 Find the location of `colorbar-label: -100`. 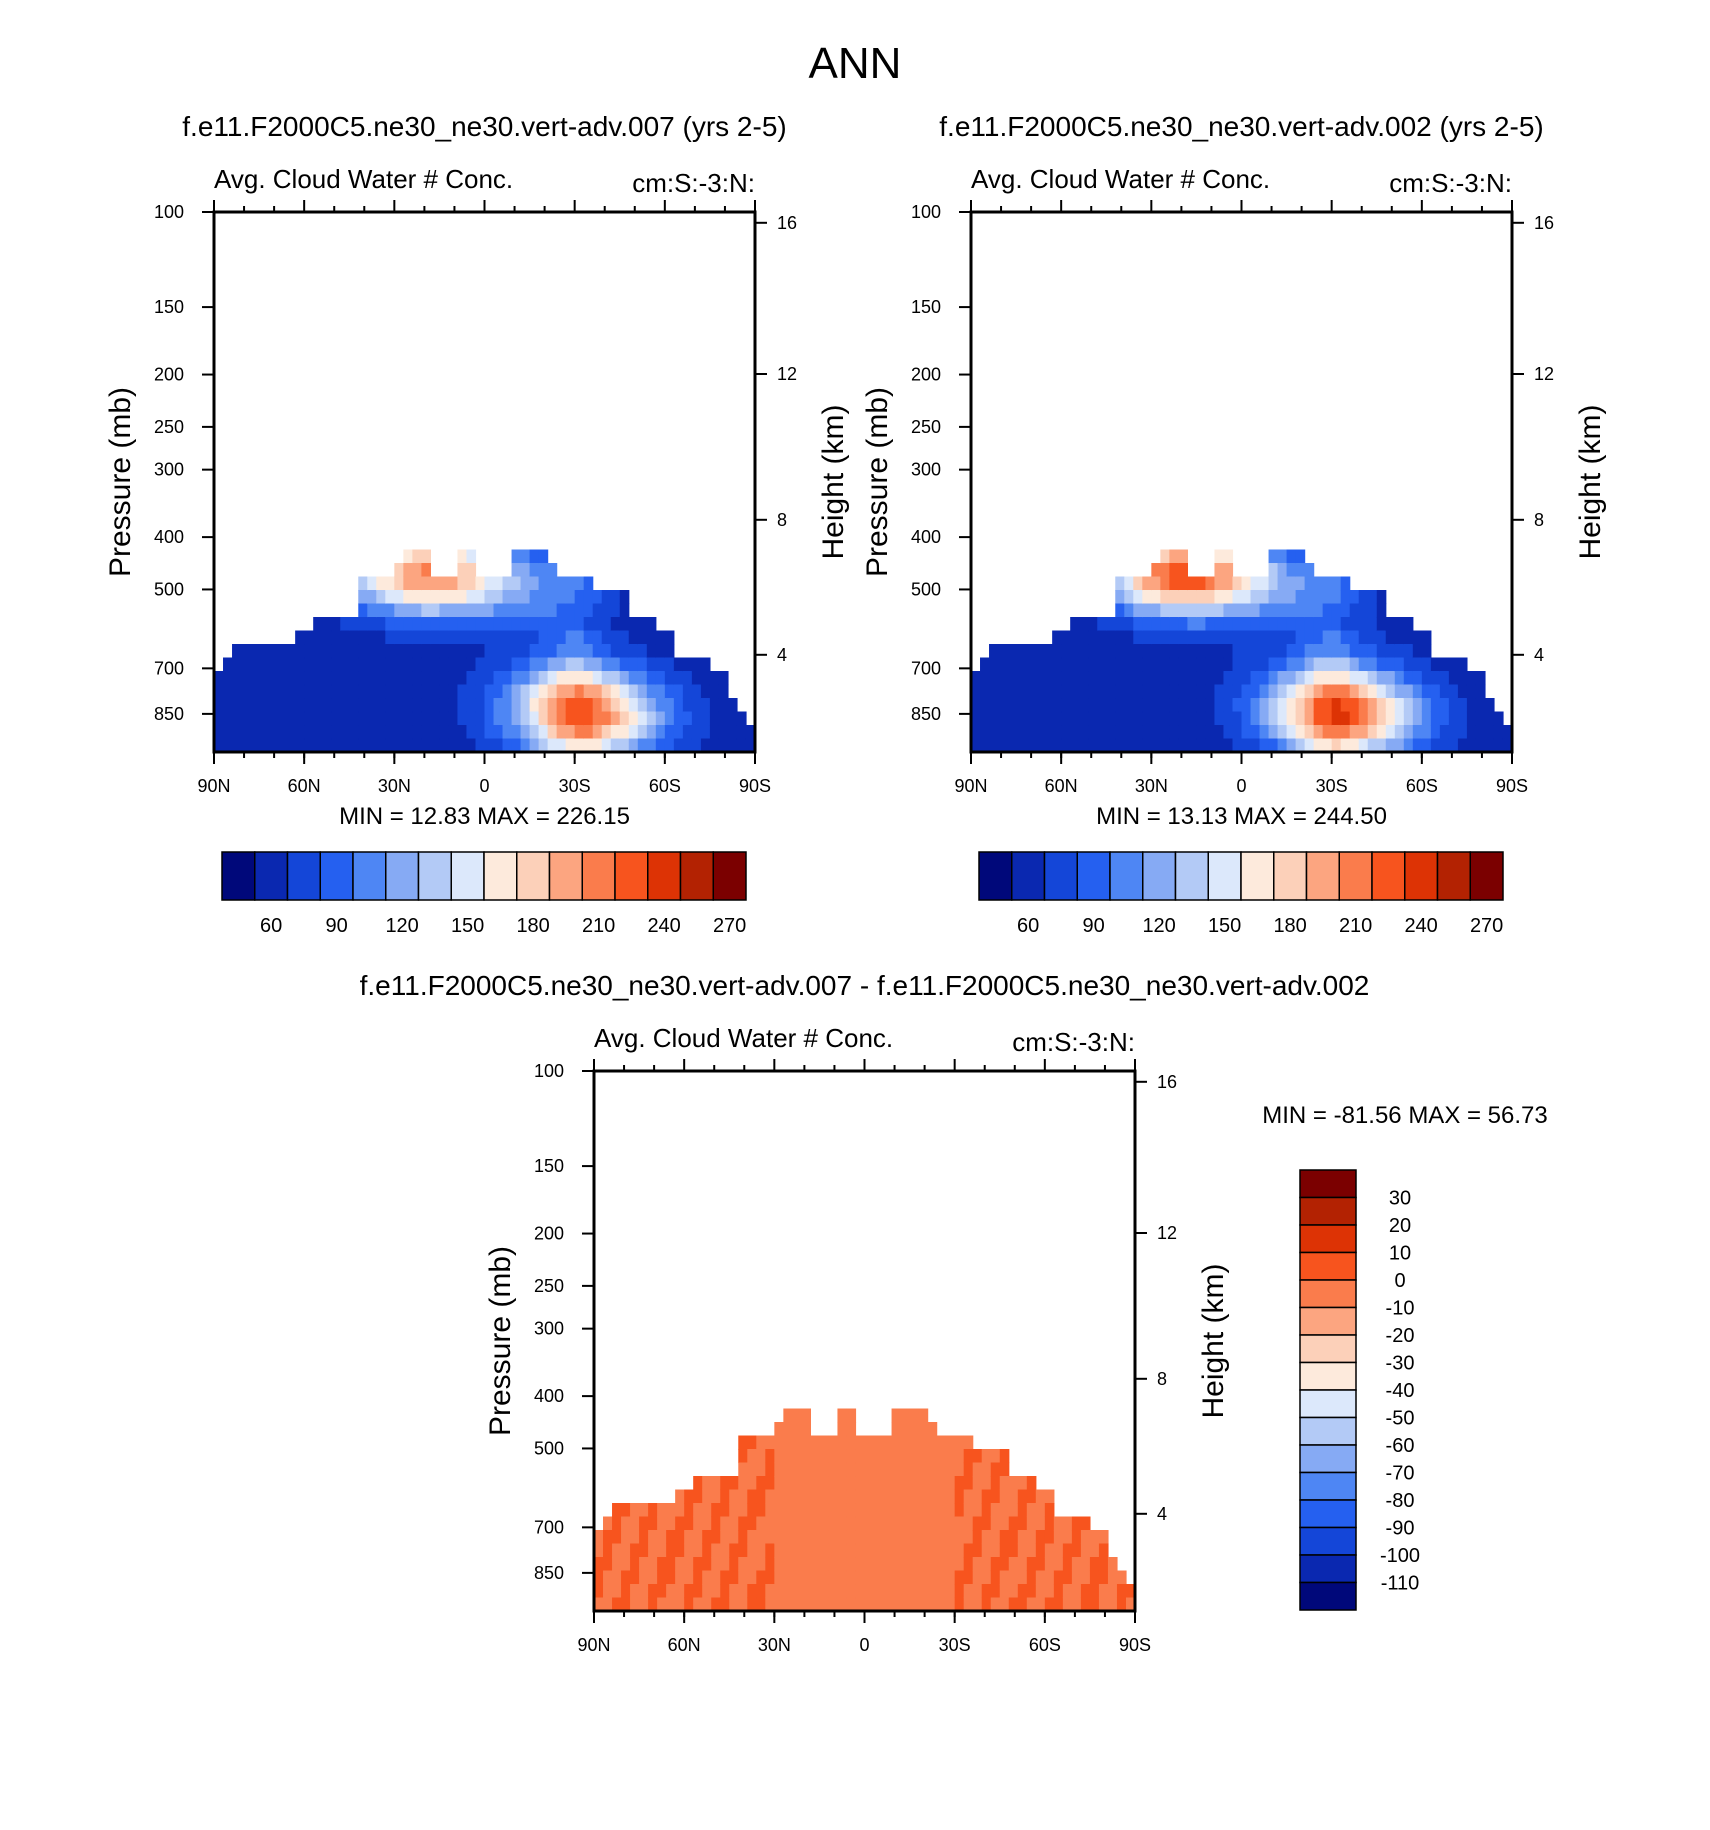

colorbar-label: -100 is located at coordinates (1400, 1556).